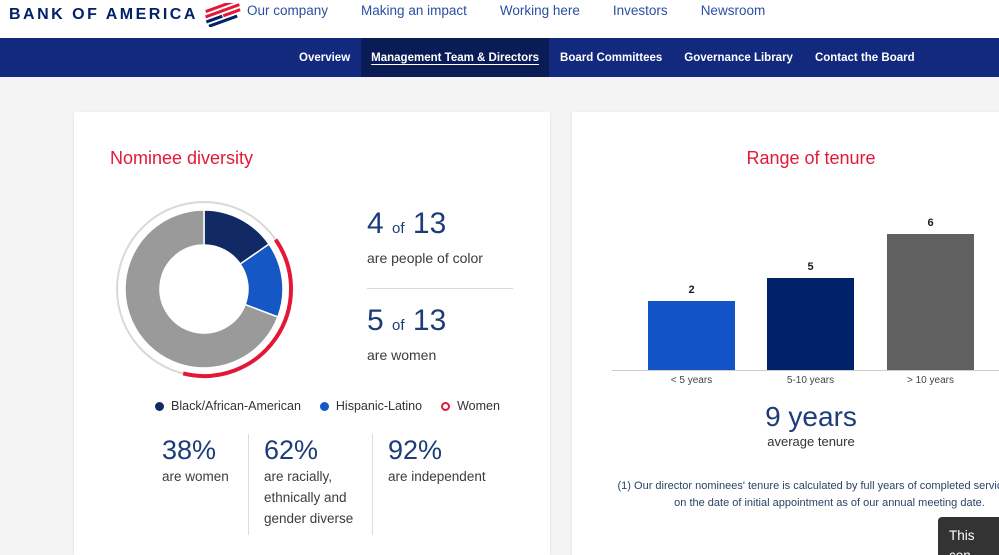 The width and height of the screenshot is (999, 555). What do you see at coordinates (962, 535) in the screenshot?
I see `cookie-notice-line-1: This` at bounding box center [962, 535].